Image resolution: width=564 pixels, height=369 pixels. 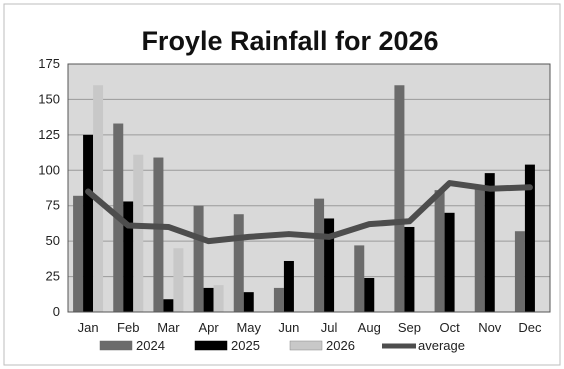 I want to click on x-tick-label: Feb, so click(x=128, y=327).